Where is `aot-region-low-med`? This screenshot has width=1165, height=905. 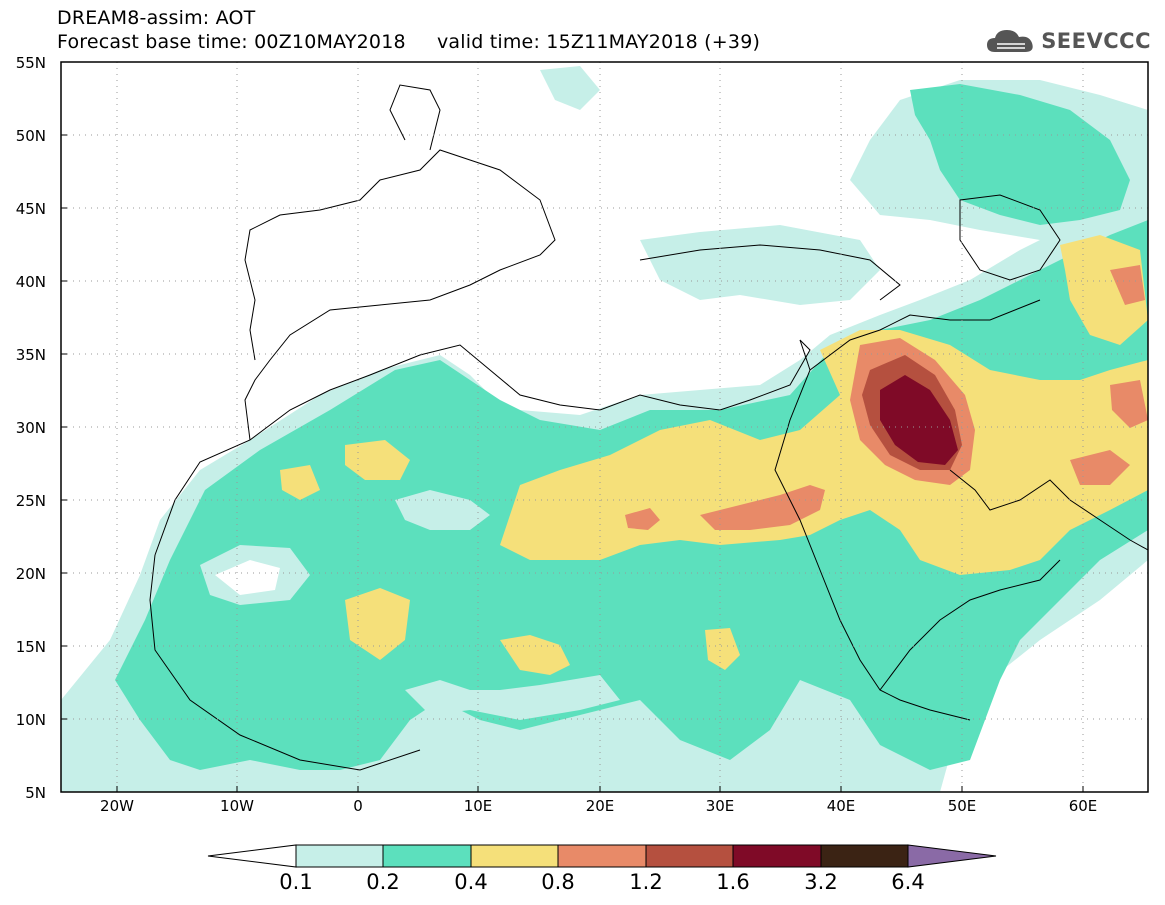
aot-region-low-med is located at coordinates (760, 265).